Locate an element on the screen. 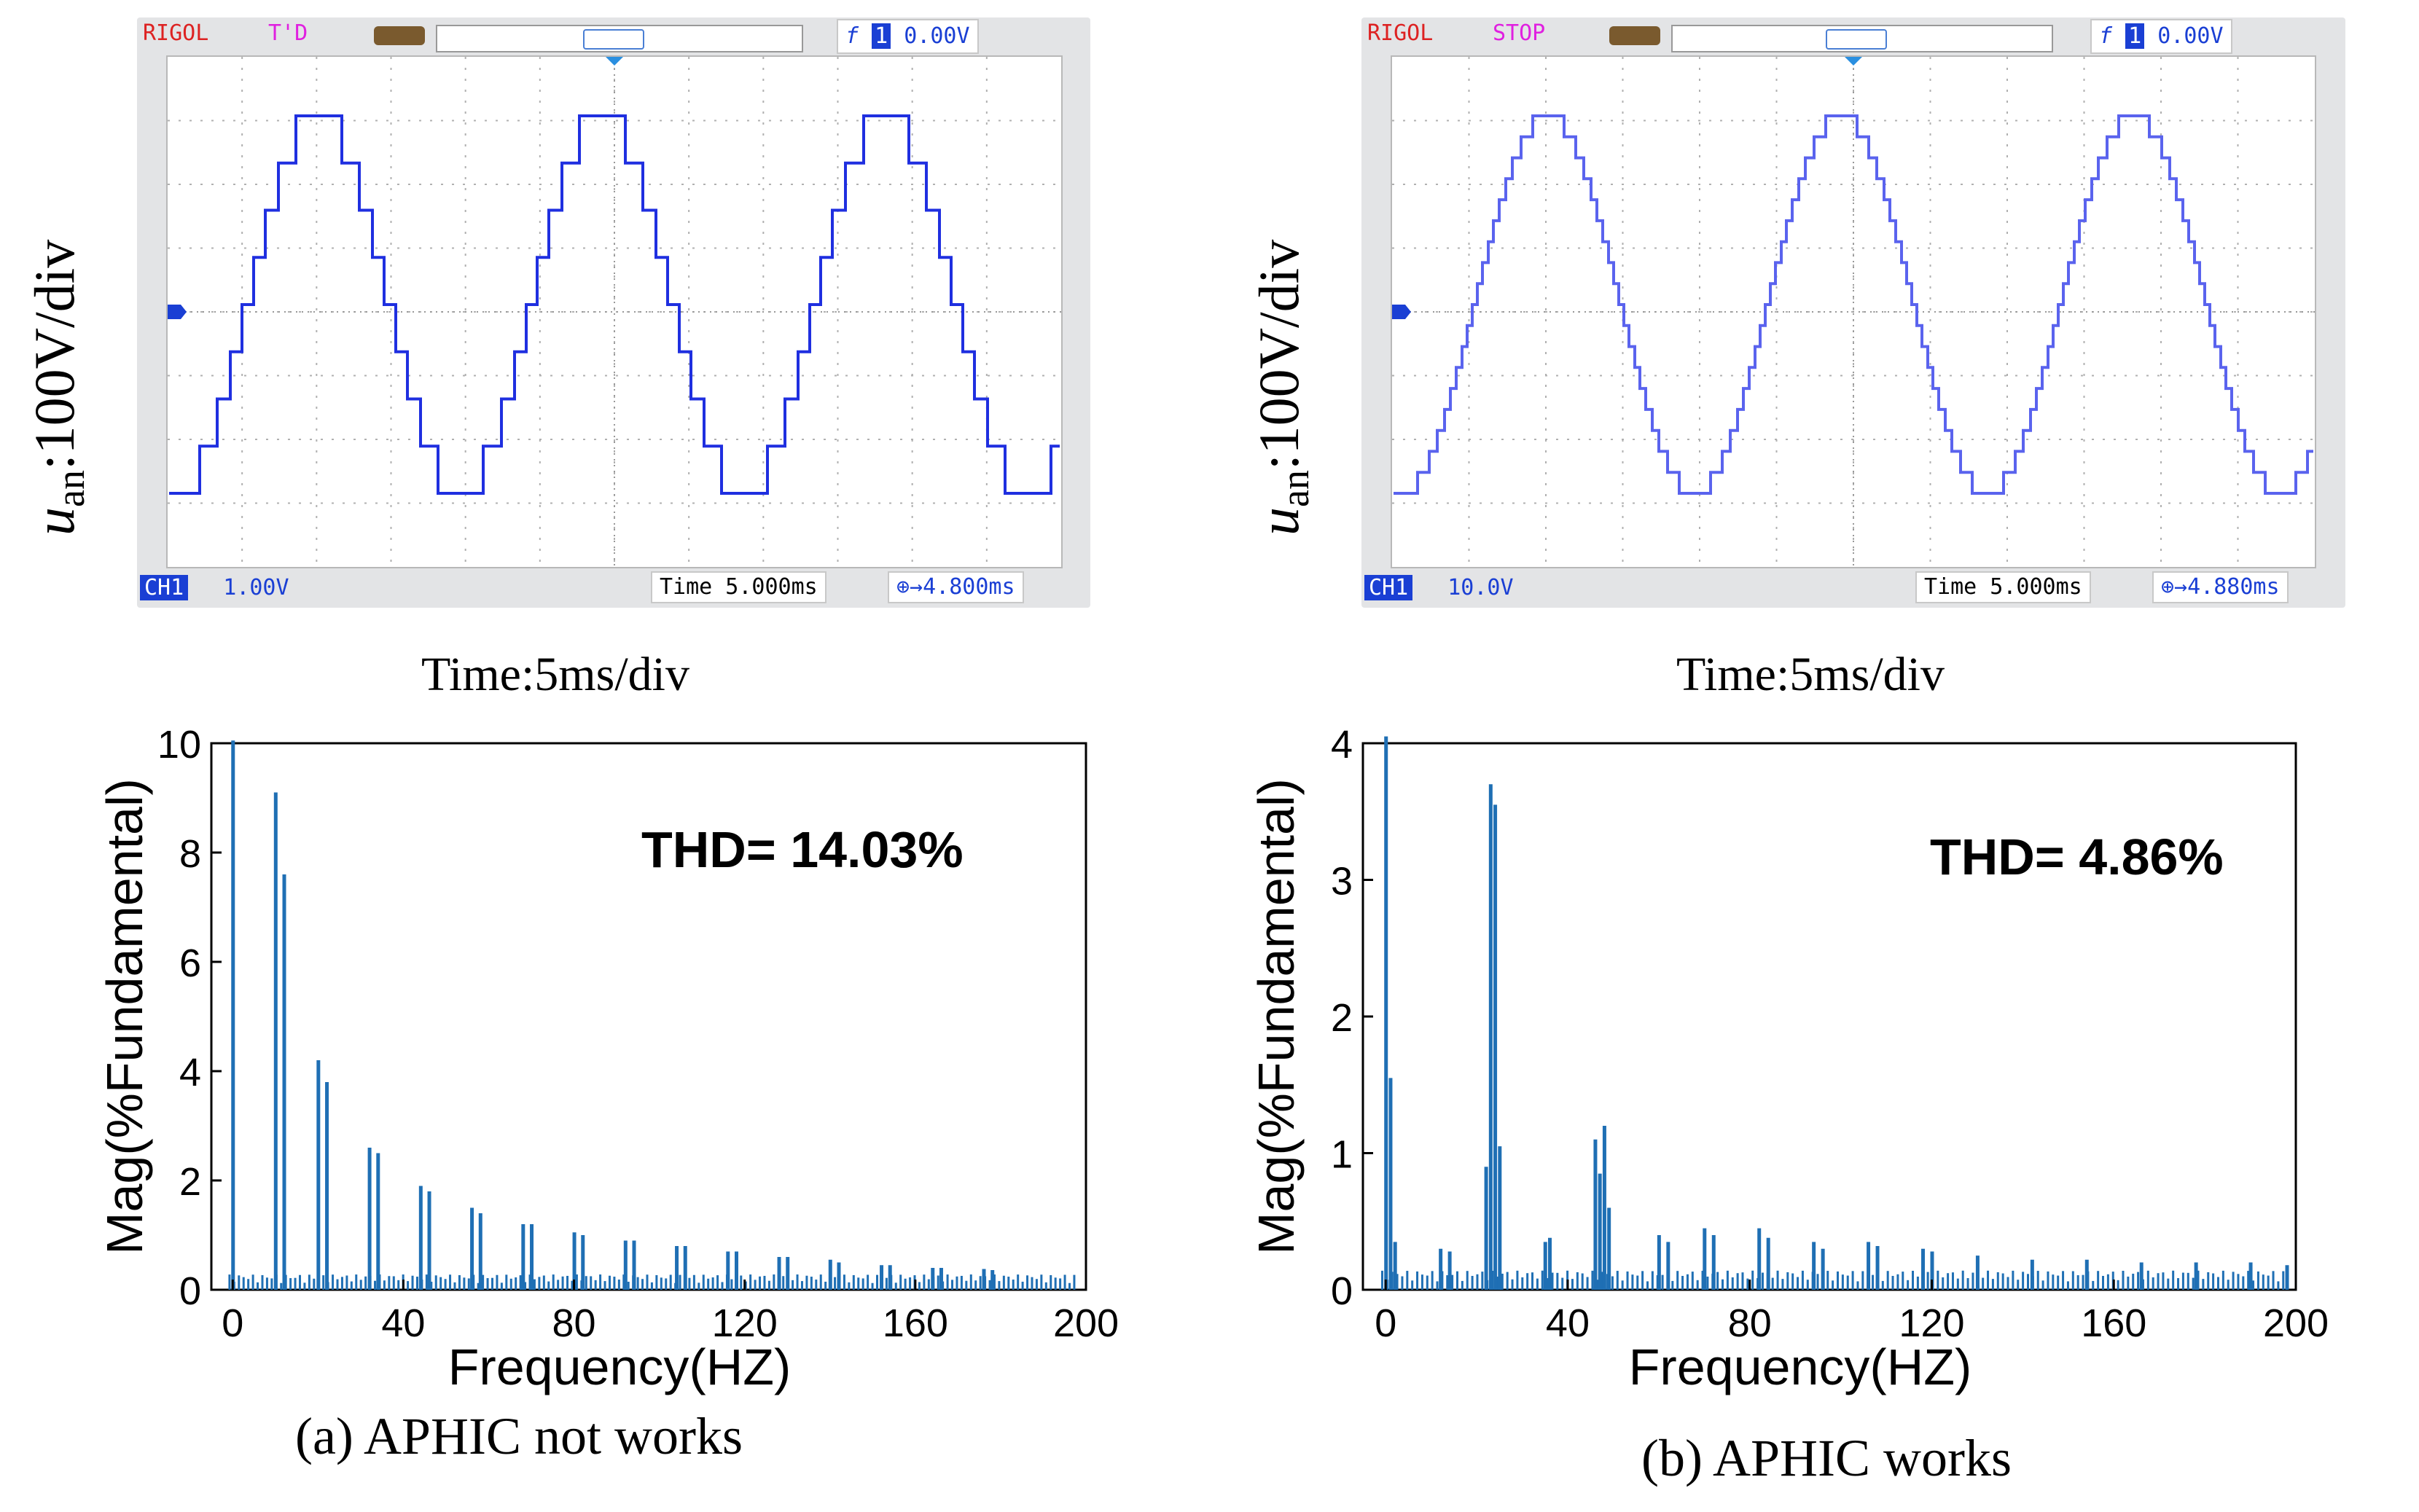  scope-a-battery-icon is located at coordinates (400, 36).